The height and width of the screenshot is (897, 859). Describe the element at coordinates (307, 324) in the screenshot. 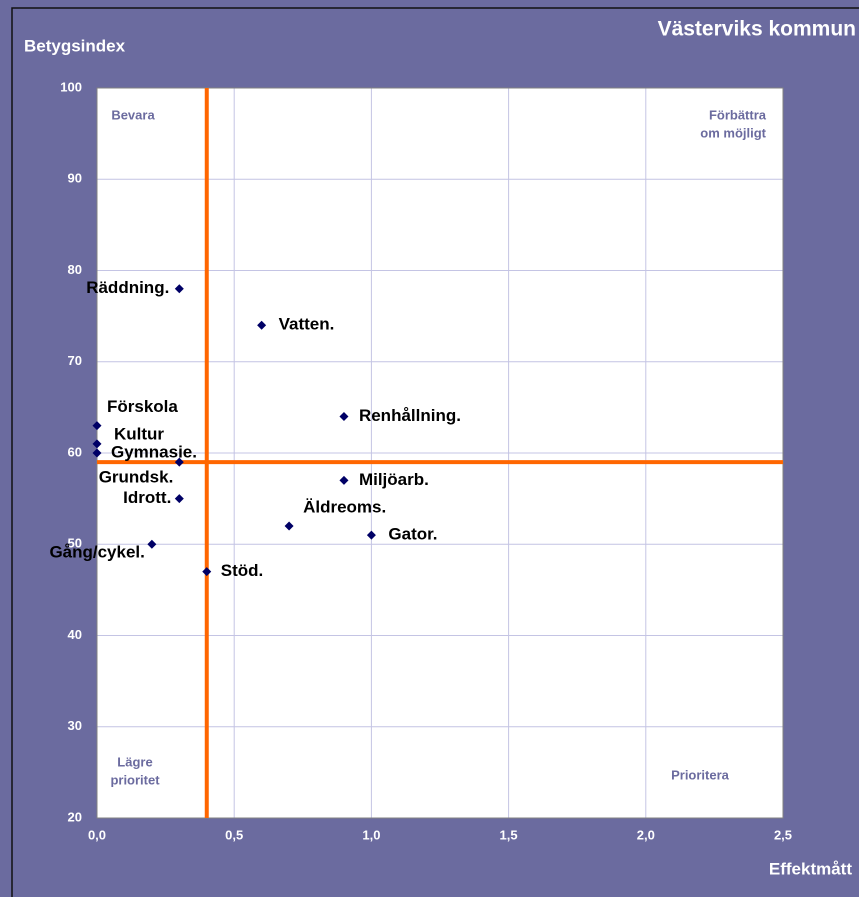

I see `point-label: Vatten.` at that location.